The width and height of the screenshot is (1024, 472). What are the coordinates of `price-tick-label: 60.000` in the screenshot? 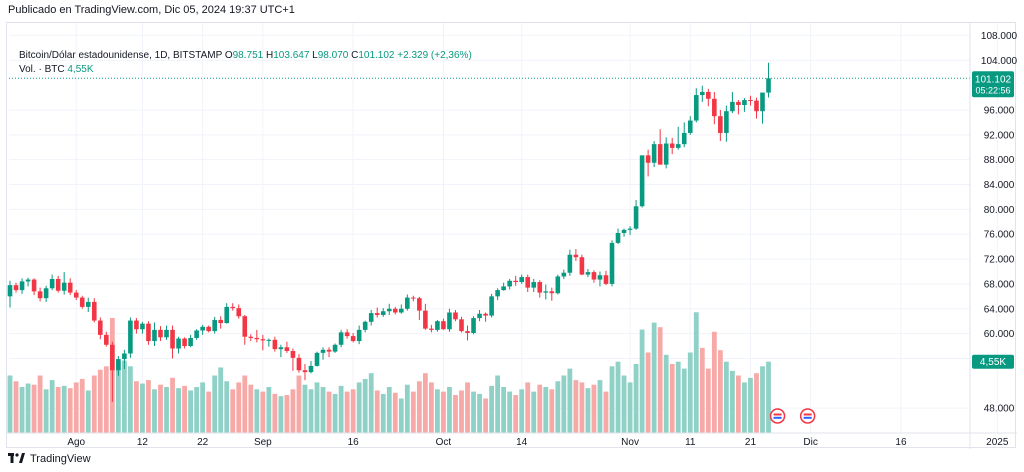 It's located at (999, 334).